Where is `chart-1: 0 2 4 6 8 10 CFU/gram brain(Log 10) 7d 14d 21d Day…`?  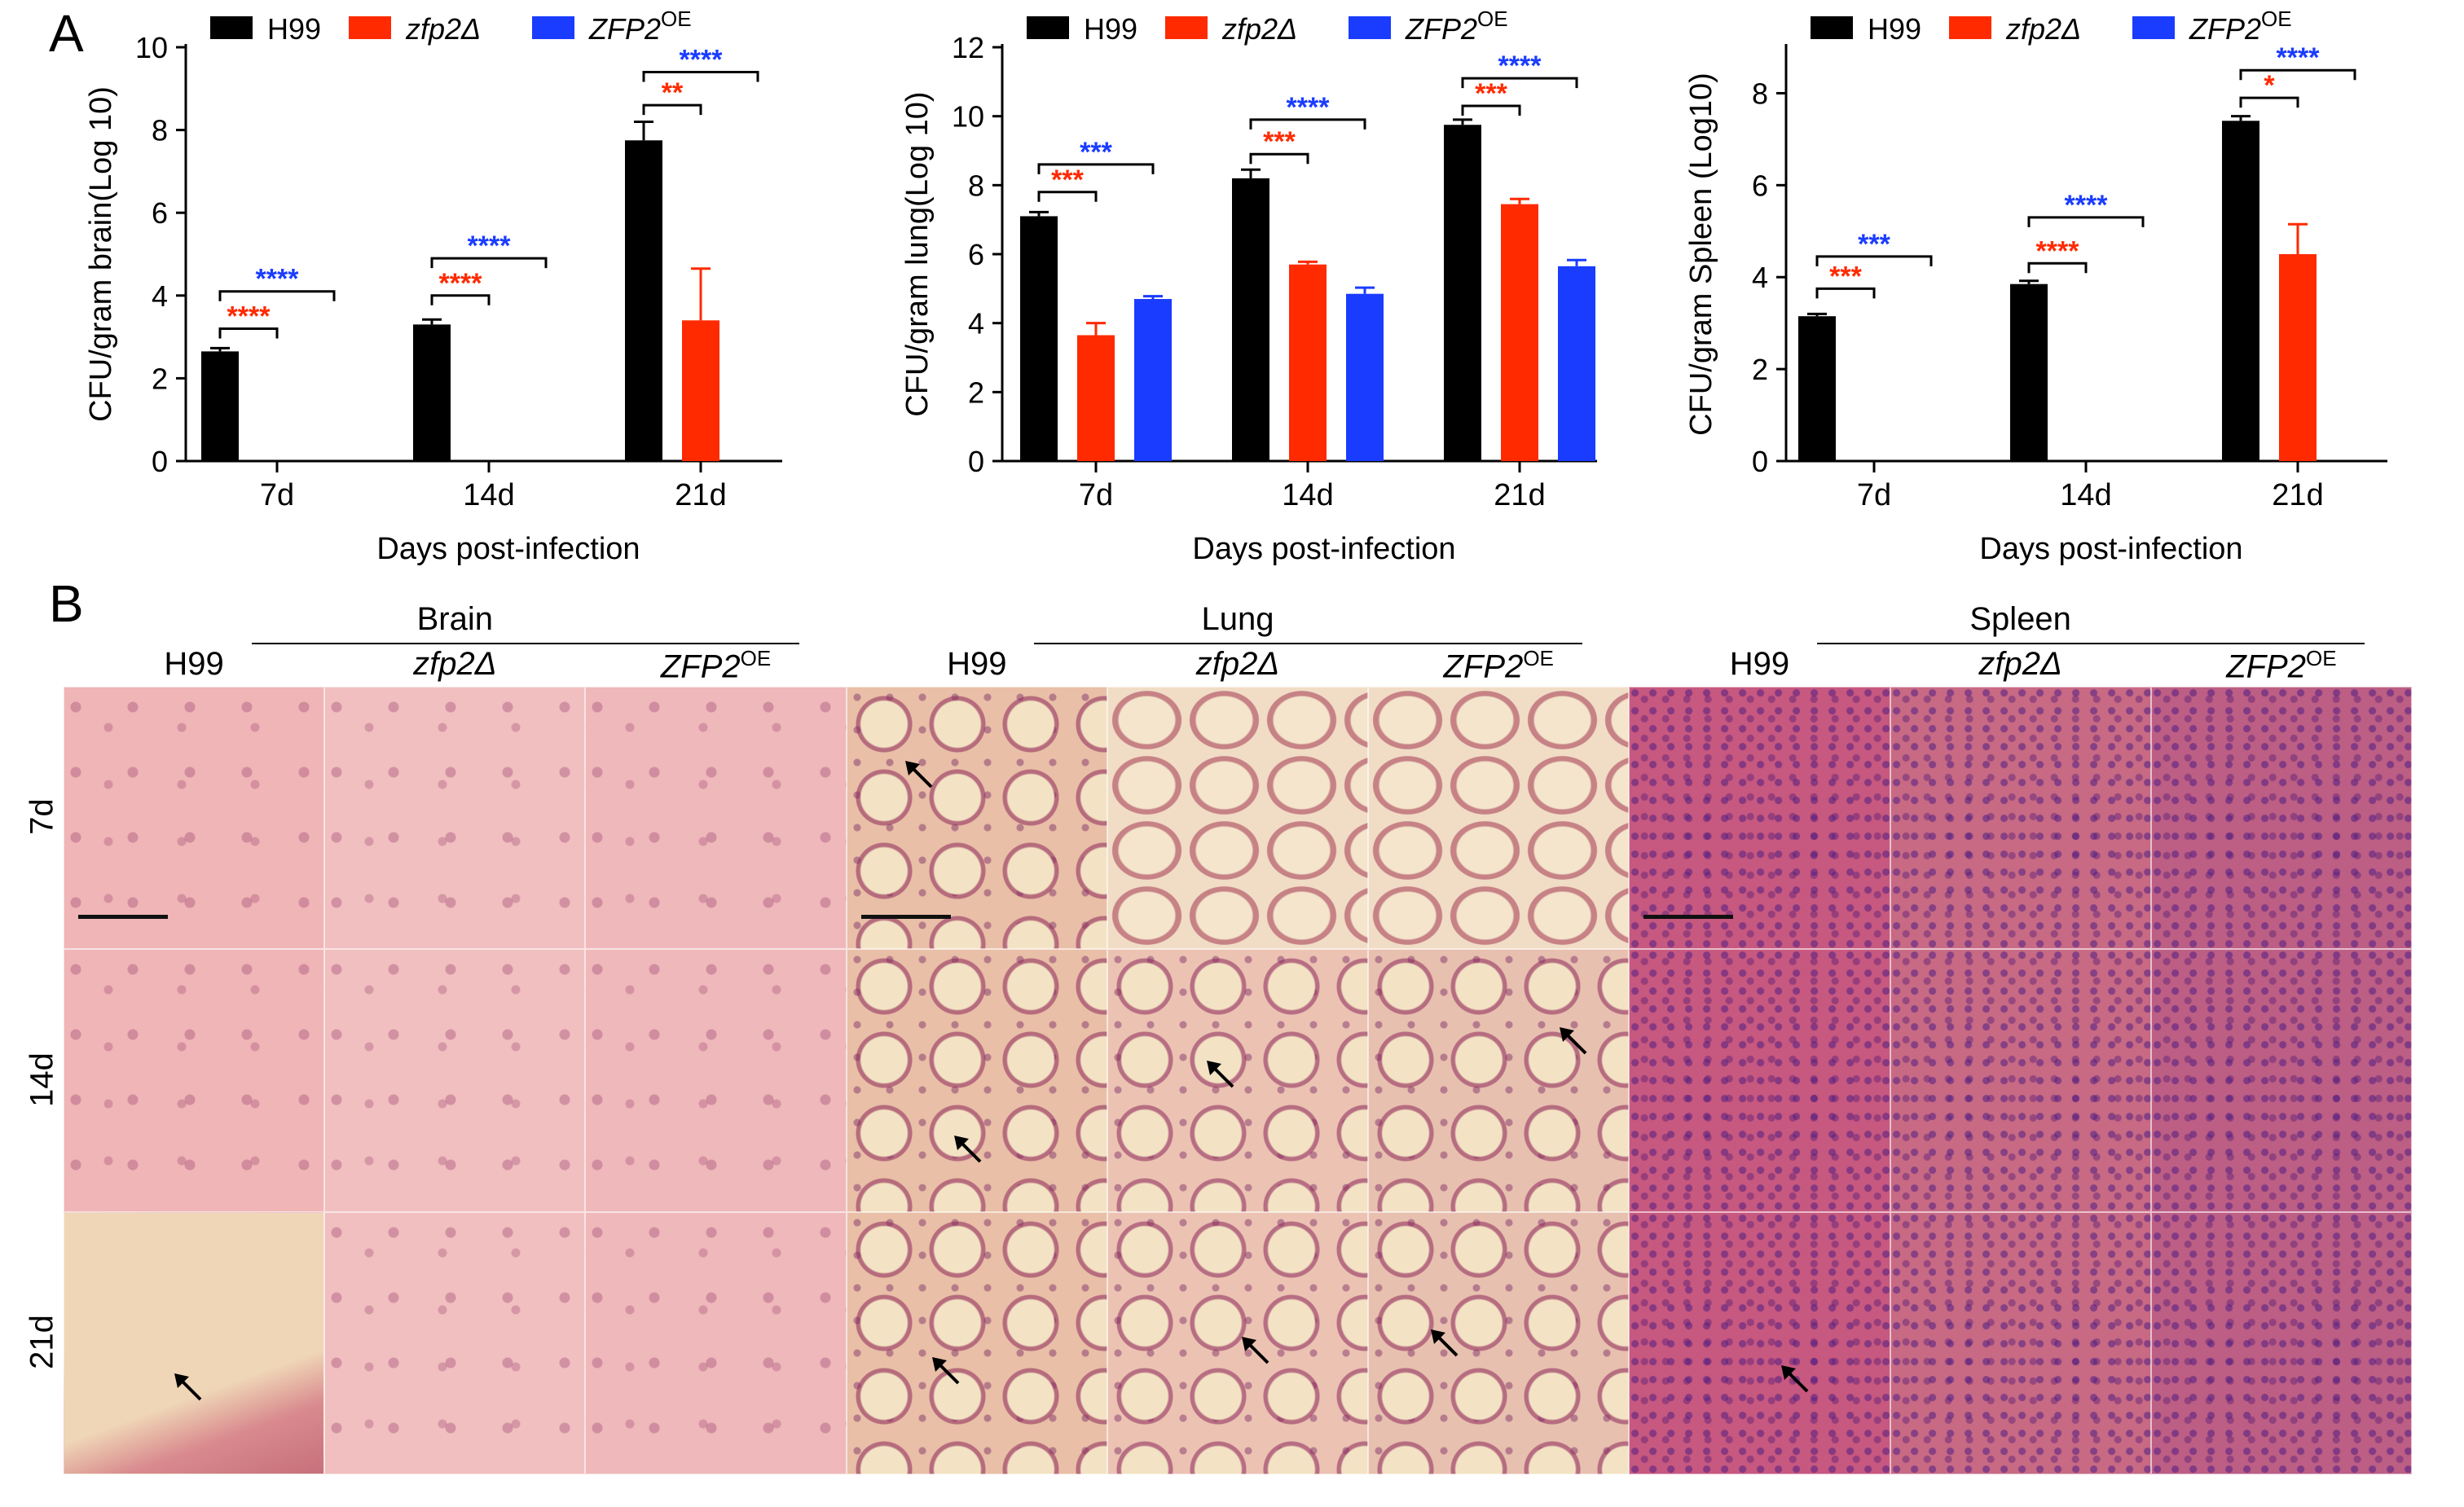
chart-1: 0 2 4 6 8 10 CFU/gram brain(Log 10) 7d 14d 21d Day… is located at coordinates (433, 286).